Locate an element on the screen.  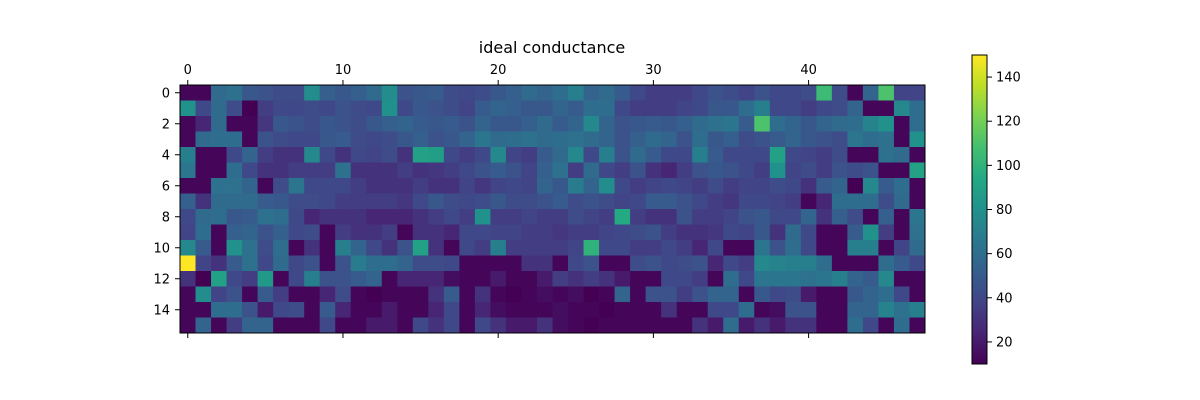
x-axis-top: 0 10 20 30 40 is located at coordinates (500, 74).